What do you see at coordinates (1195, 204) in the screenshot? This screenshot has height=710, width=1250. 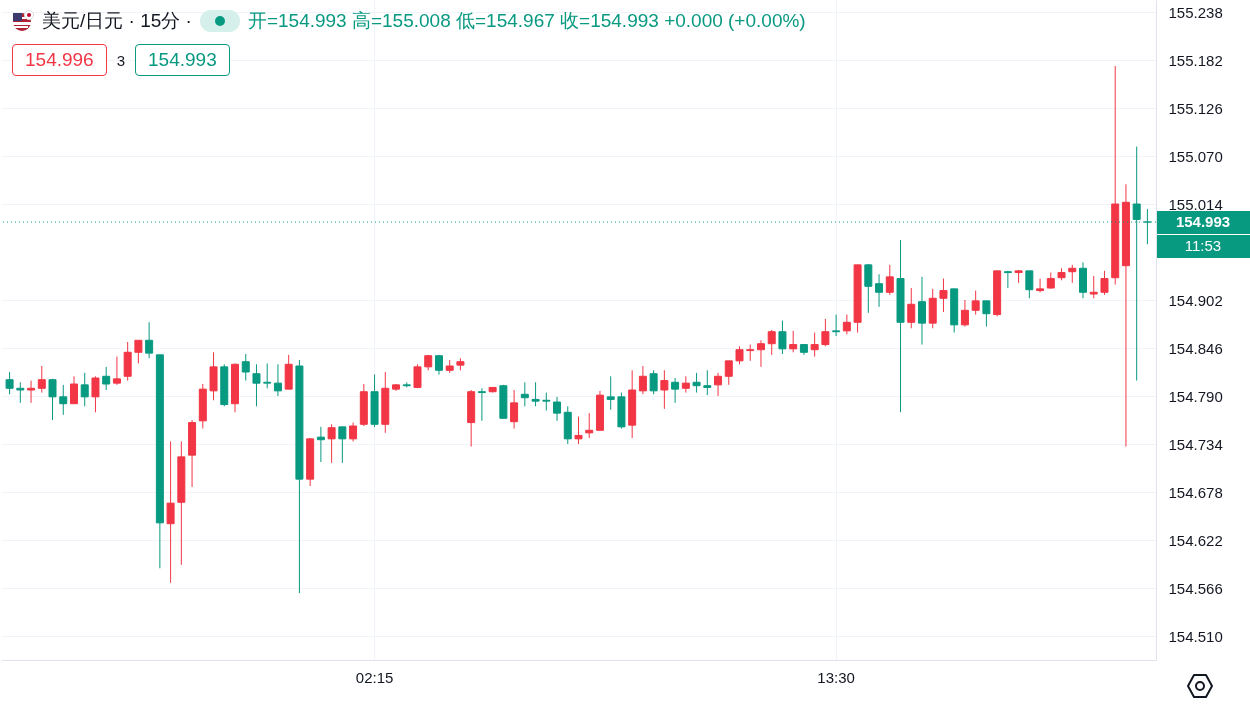 I see `y-tick-label: 155.014` at bounding box center [1195, 204].